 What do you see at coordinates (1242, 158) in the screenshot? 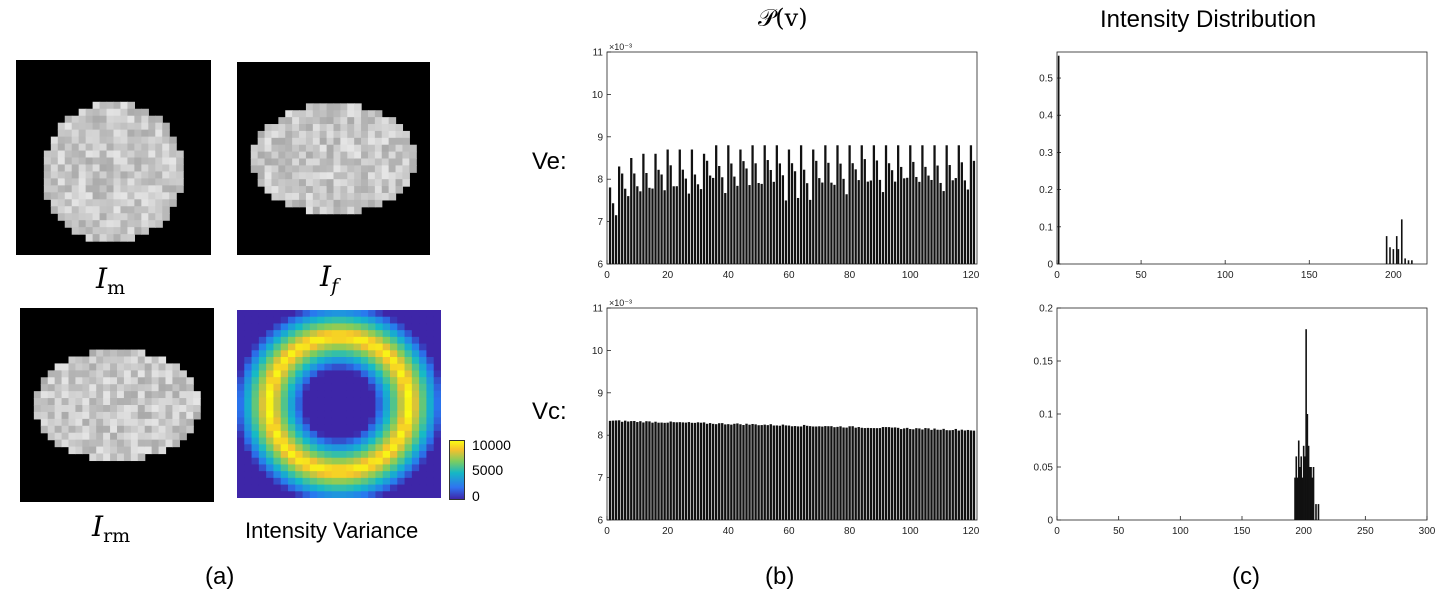
I see `plot-frame` at bounding box center [1242, 158].